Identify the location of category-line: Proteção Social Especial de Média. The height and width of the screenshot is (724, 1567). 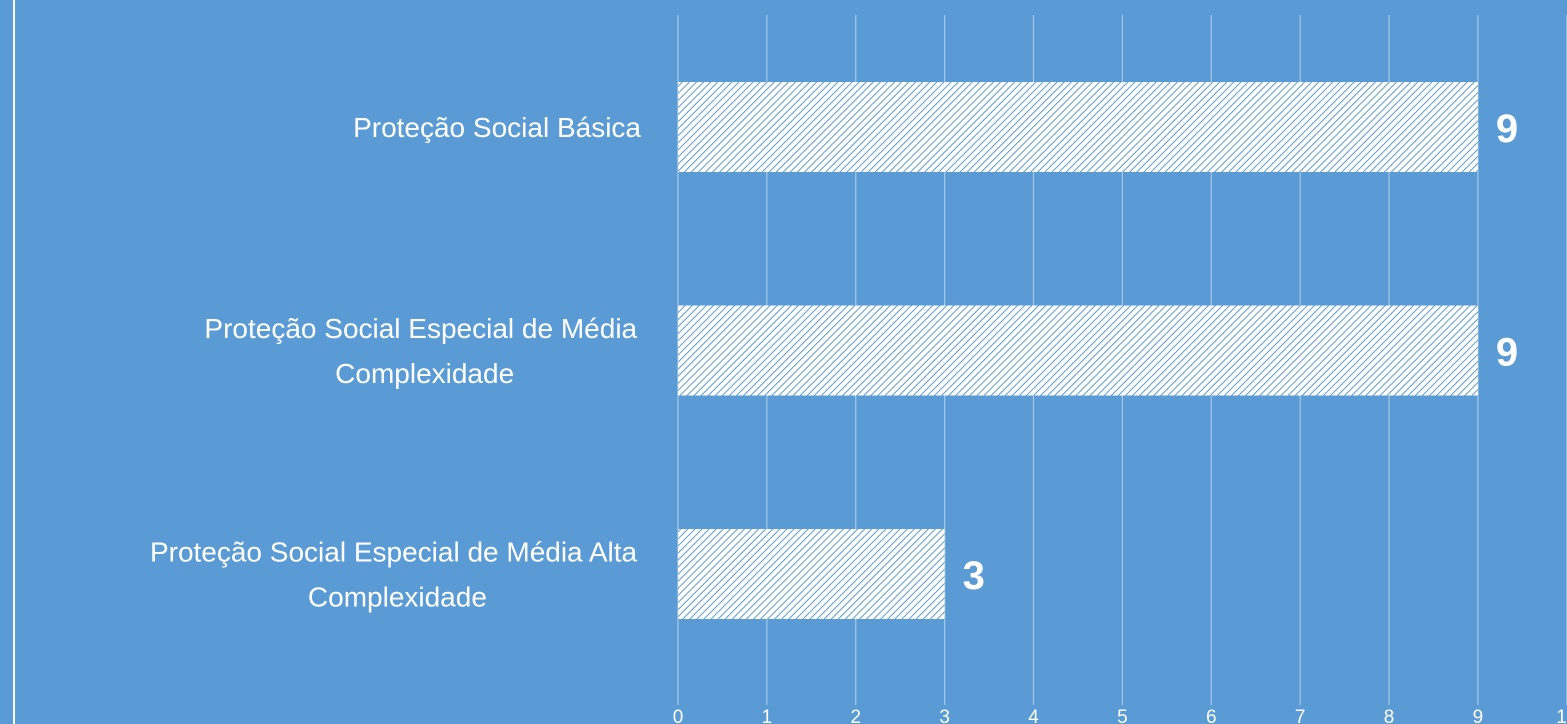
(424, 328).